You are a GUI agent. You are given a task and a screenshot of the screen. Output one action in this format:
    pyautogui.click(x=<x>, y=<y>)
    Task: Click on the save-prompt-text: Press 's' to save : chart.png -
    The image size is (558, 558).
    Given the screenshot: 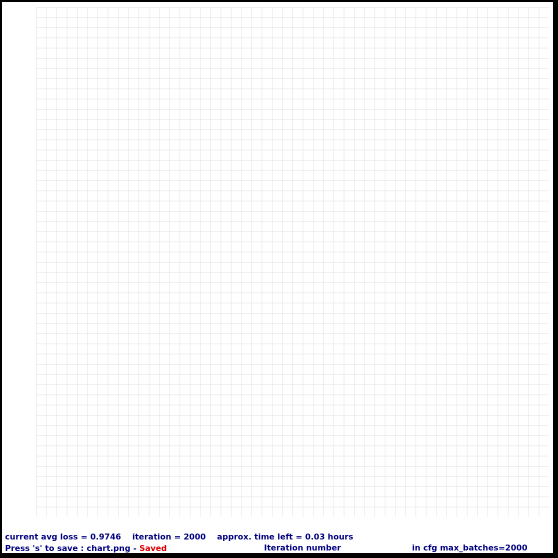 What is the action you would take?
    pyautogui.click(x=72, y=548)
    